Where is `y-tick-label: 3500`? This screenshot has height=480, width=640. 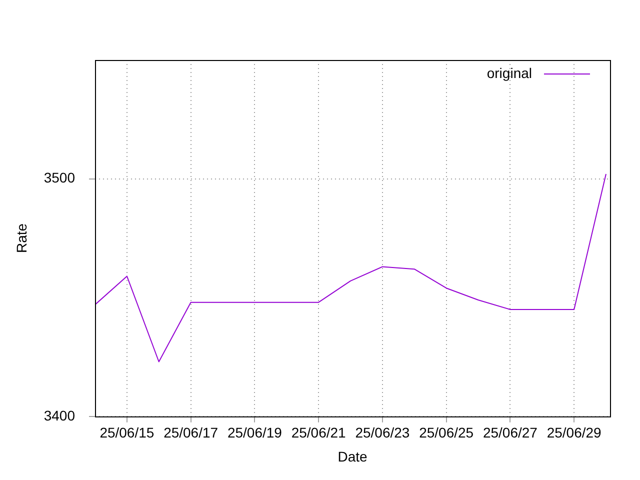 y-tick-label: 3500 is located at coordinates (60, 178).